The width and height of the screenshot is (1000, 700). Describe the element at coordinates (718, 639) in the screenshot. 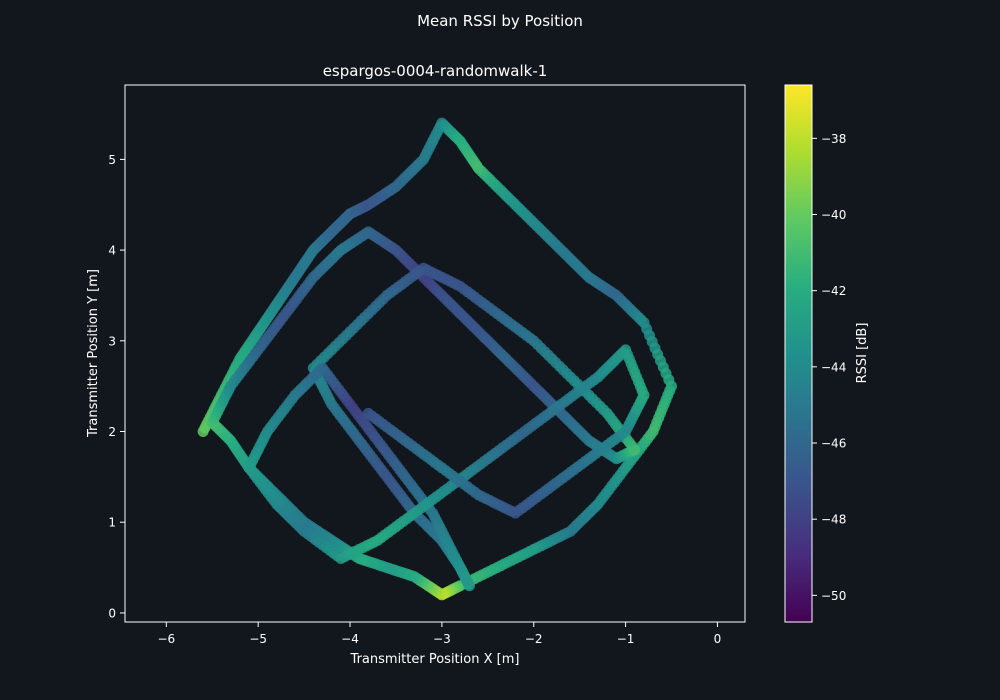

I see `x-tick-label: 0` at that location.